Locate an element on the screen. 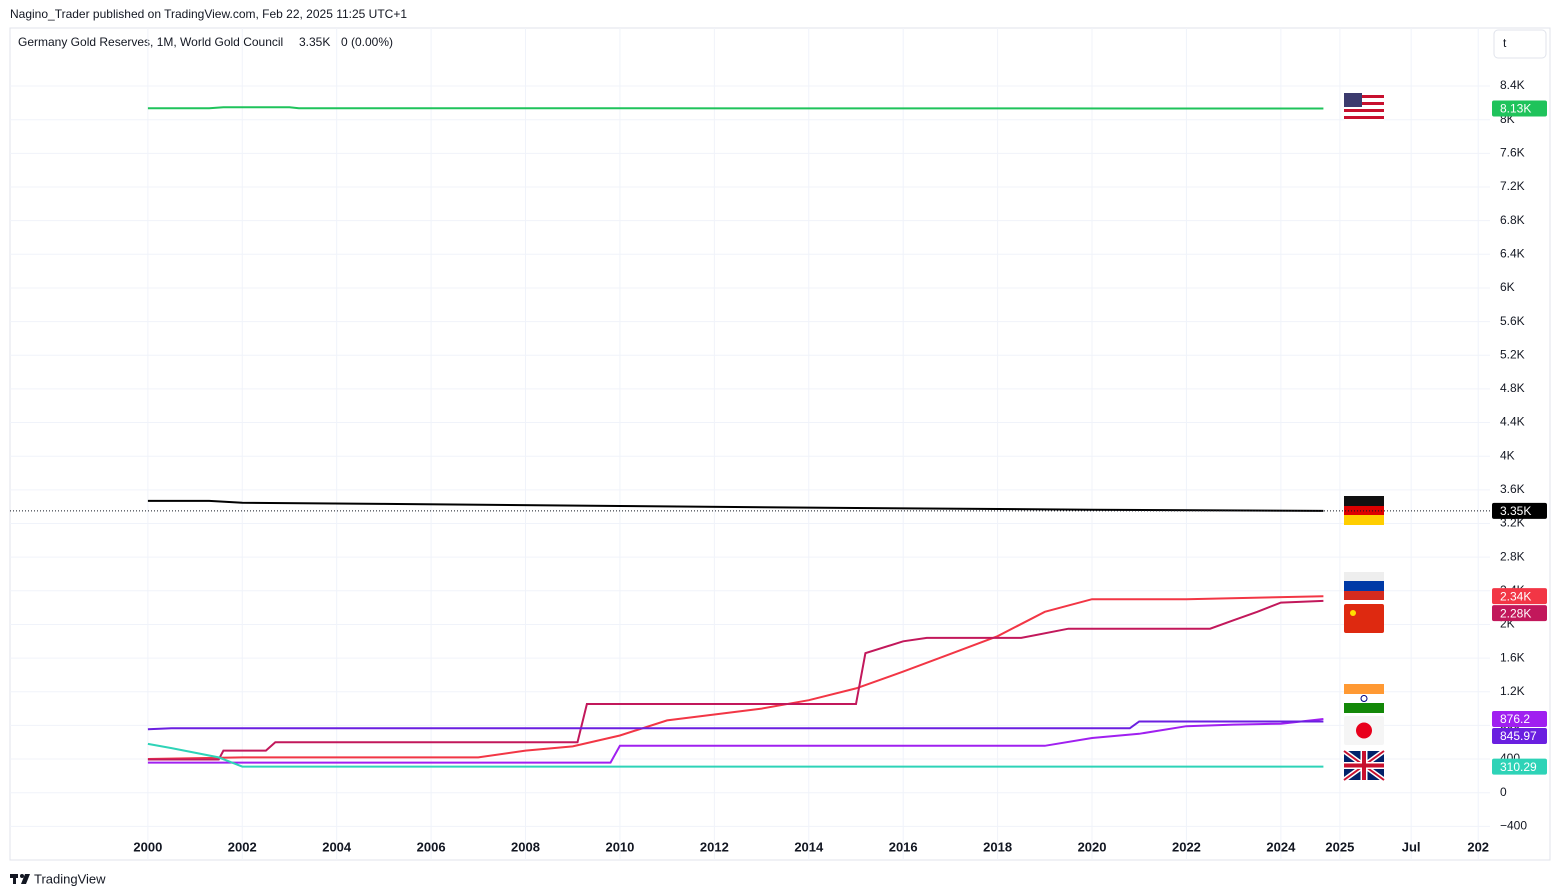 Image resolution: width=1561 pixels, height=896 pixels. y-tick-label: −400 is located at coordinates (1513, 826).